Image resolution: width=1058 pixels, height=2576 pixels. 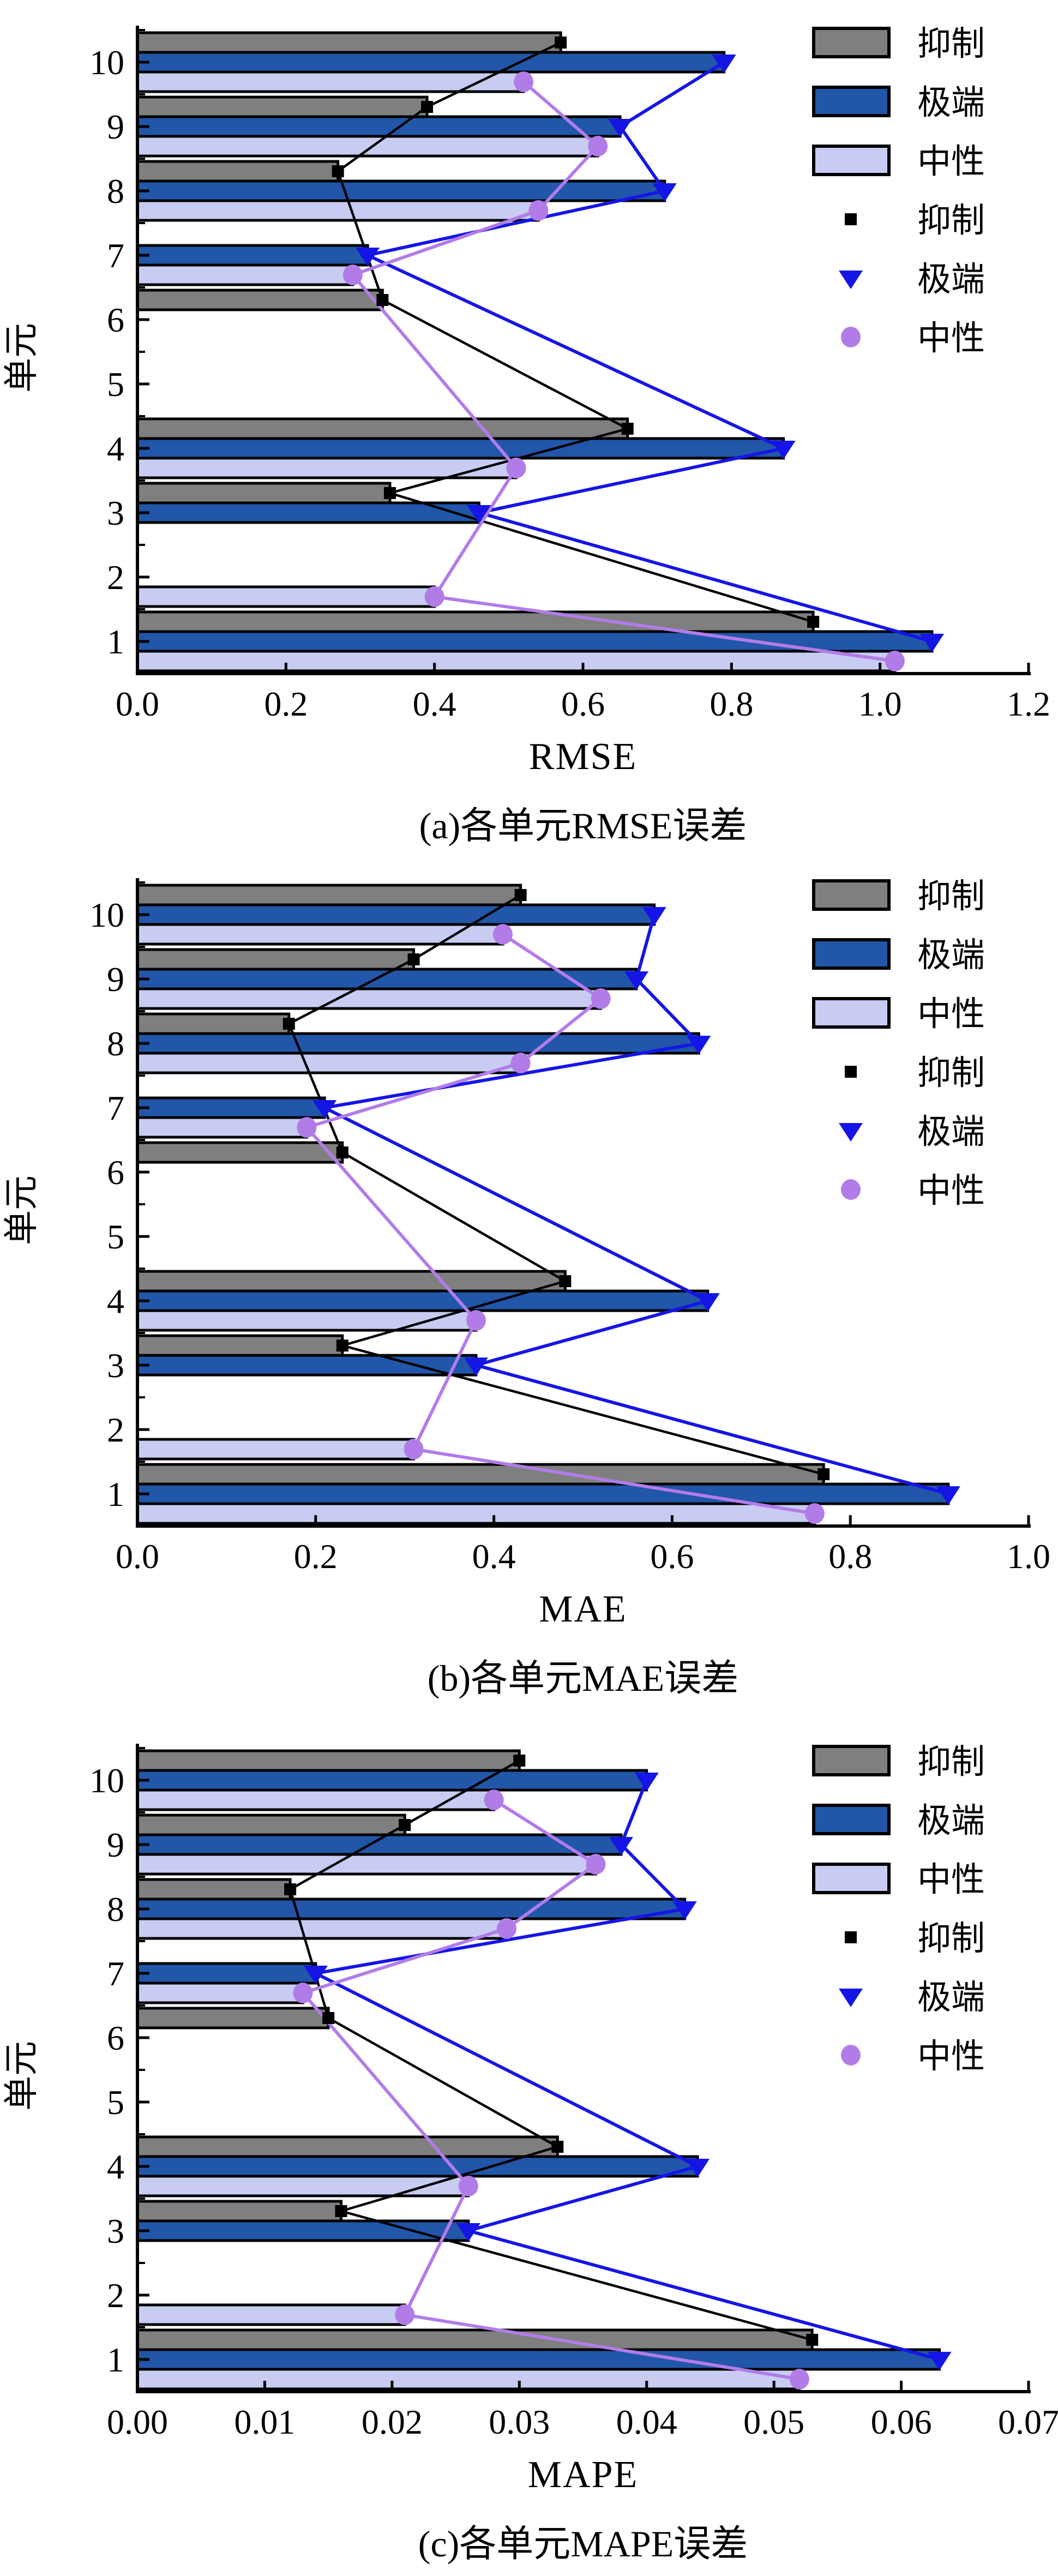 What do you see at coordinates (494, 1557) in the screenshot?
I see `x-tick-label: 0.4` at bounding box center [494, 1557].